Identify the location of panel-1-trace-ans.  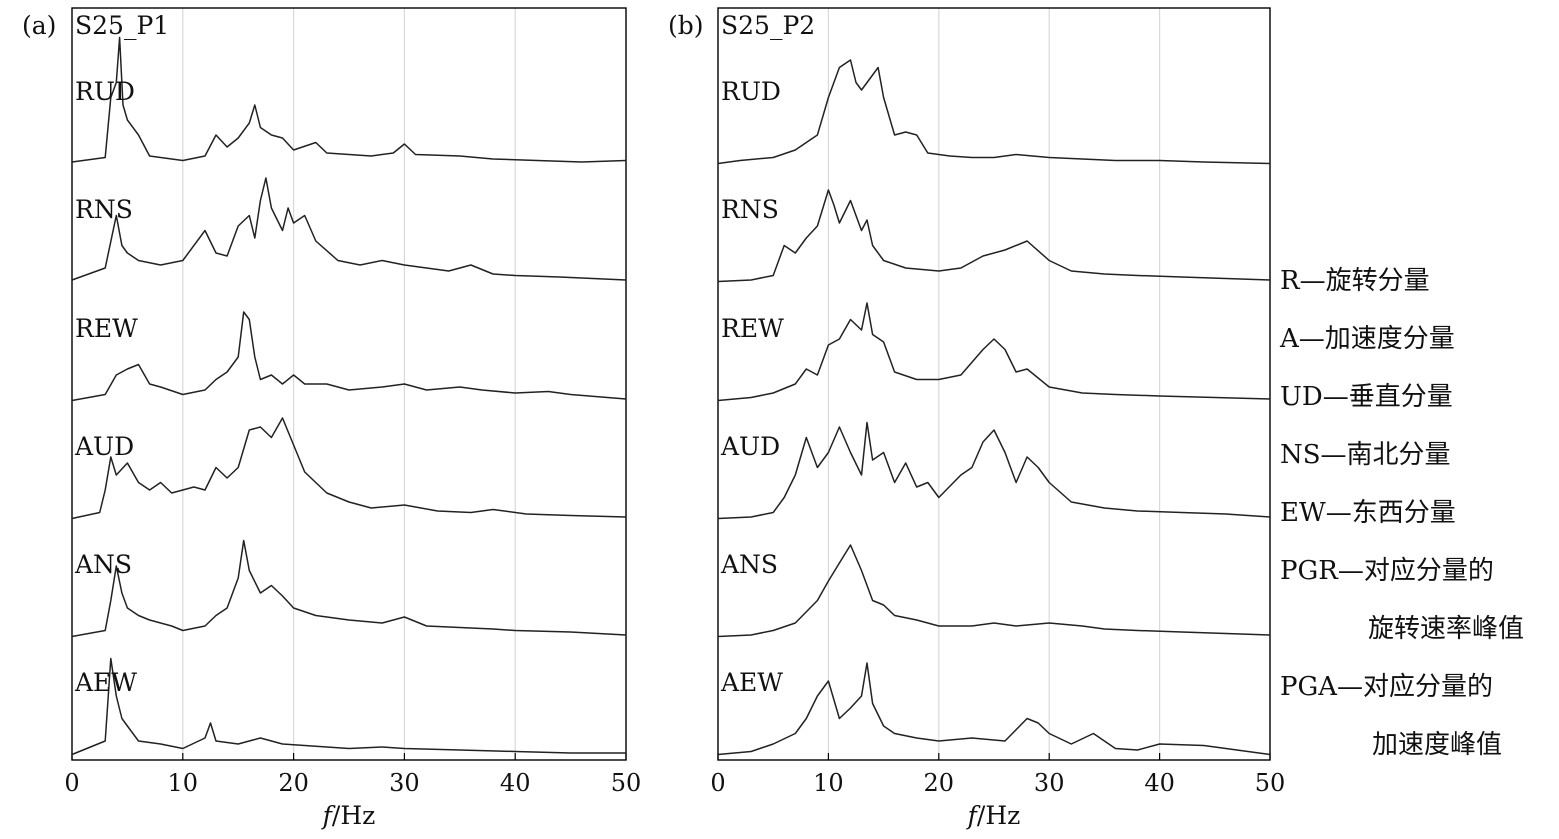
(994, 591).